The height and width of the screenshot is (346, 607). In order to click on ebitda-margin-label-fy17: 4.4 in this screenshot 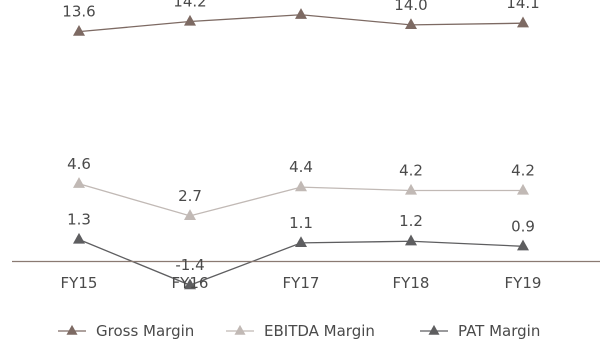, I will do `click(301, 167)`.